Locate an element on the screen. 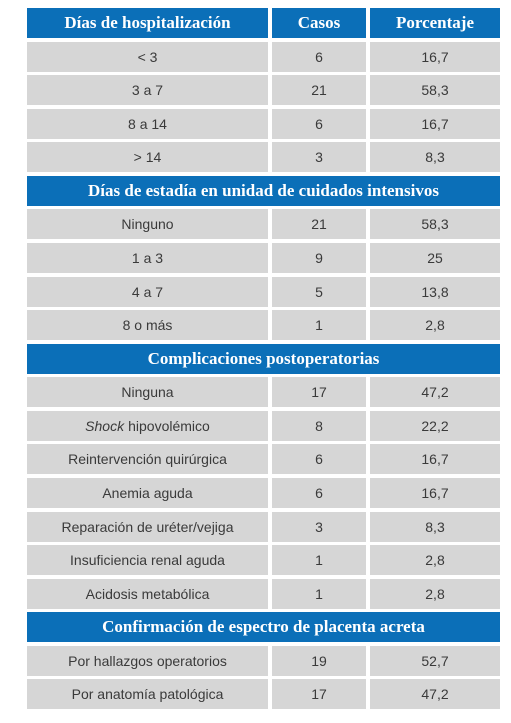 The height and width of the screenshot is (723, 511). table-cell: 9 is located at coordinates (319, 257).